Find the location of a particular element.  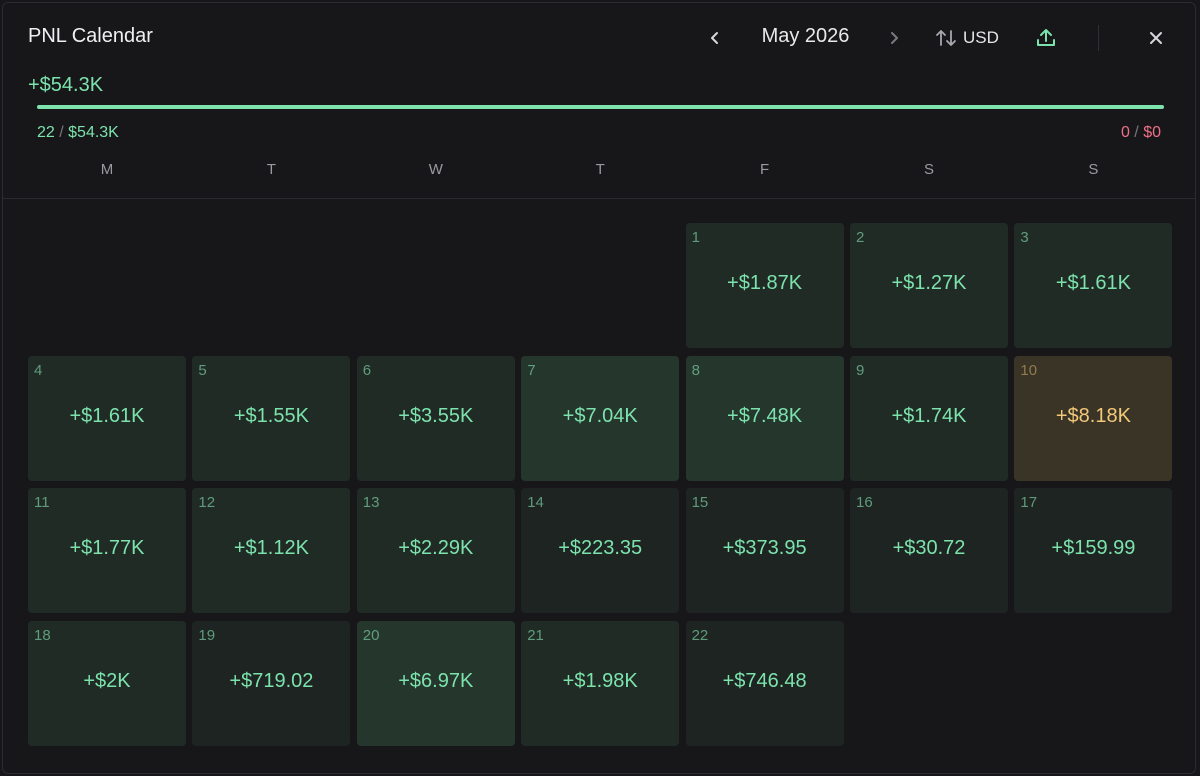

day-cell: 14 +$223.35 is located at coordinates (600, 551).